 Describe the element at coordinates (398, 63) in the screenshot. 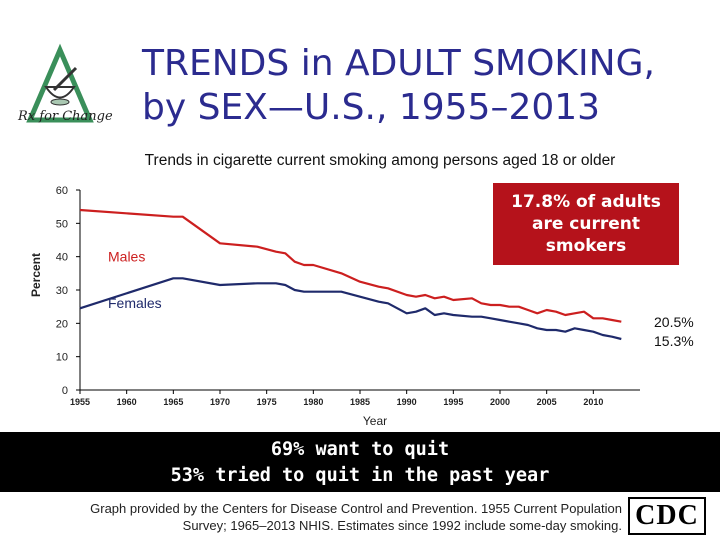

I see `title-line-1: TRENDS in ADULT SMOKING,` at that location.